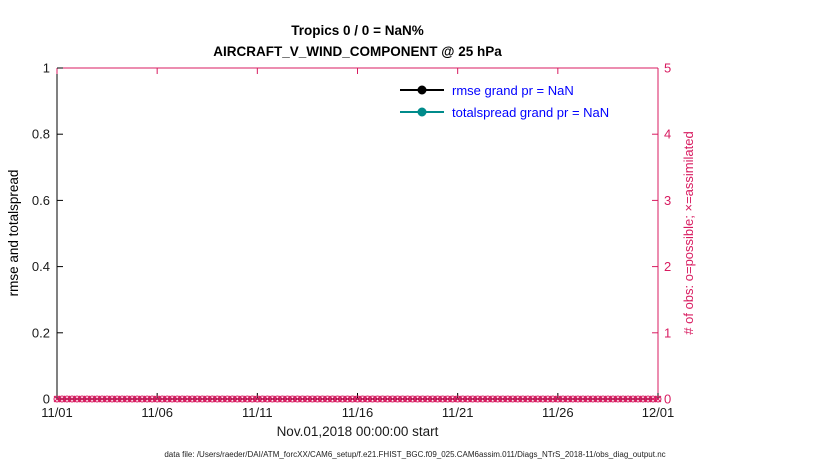  I want to click on legend-line-marker-icon, so click(422, 90).